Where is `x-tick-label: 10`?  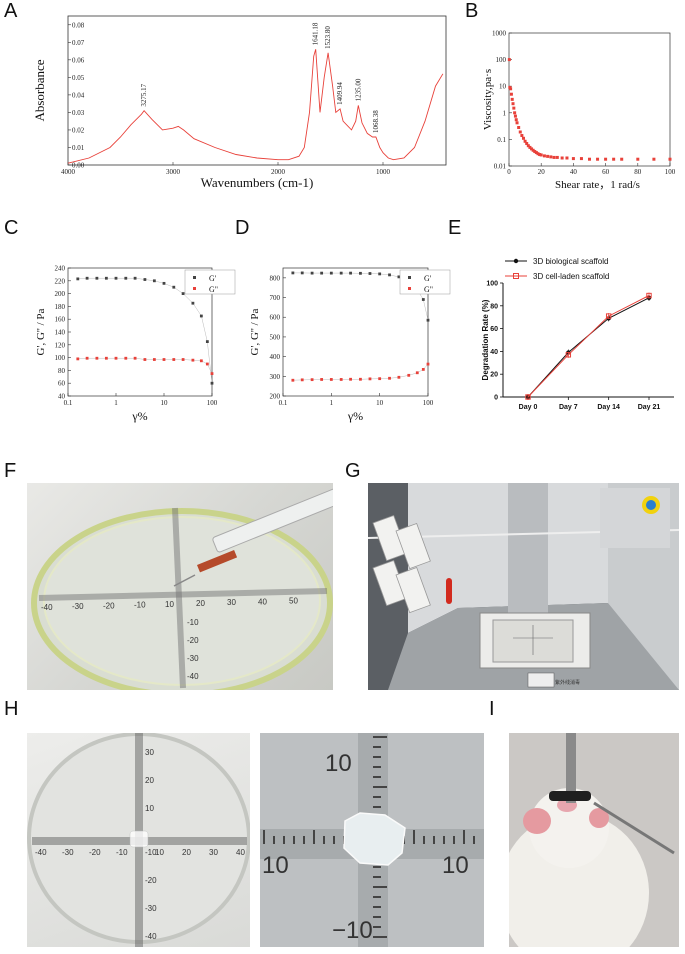 x-tick-label: 10 is located at coordinates (165, 403).